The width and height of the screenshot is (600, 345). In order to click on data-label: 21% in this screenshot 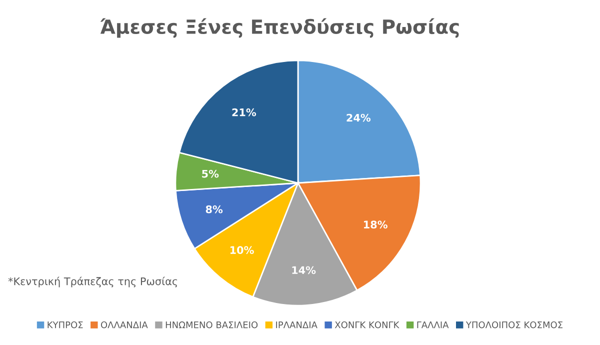, I will do `click(244, 112)`.